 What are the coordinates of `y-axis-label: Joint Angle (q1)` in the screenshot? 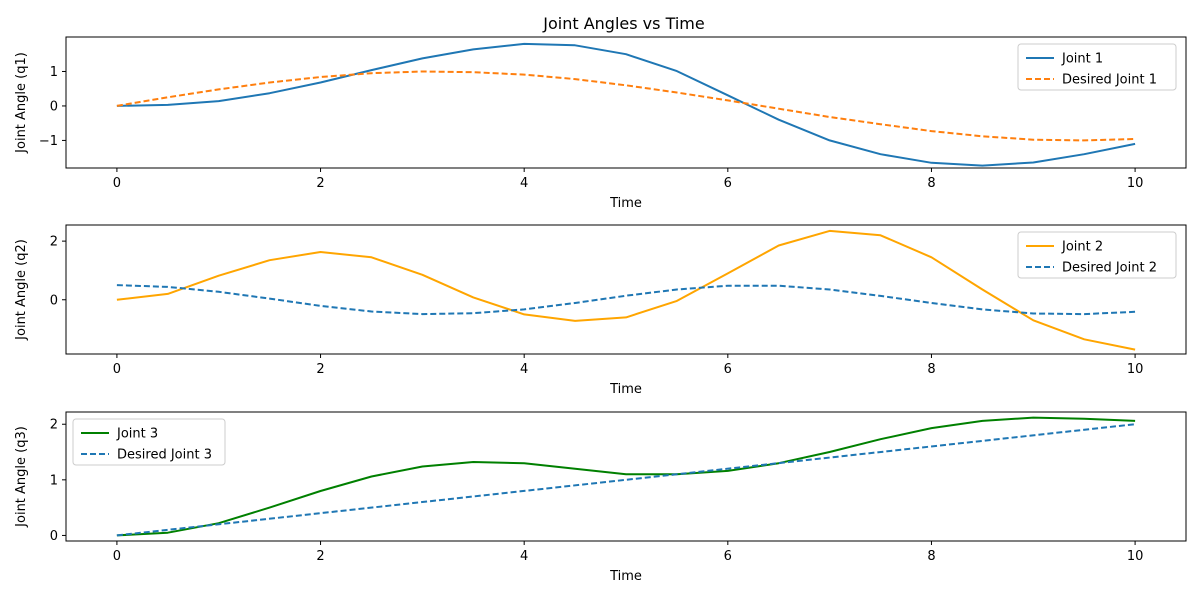 It's located at (21, 103).